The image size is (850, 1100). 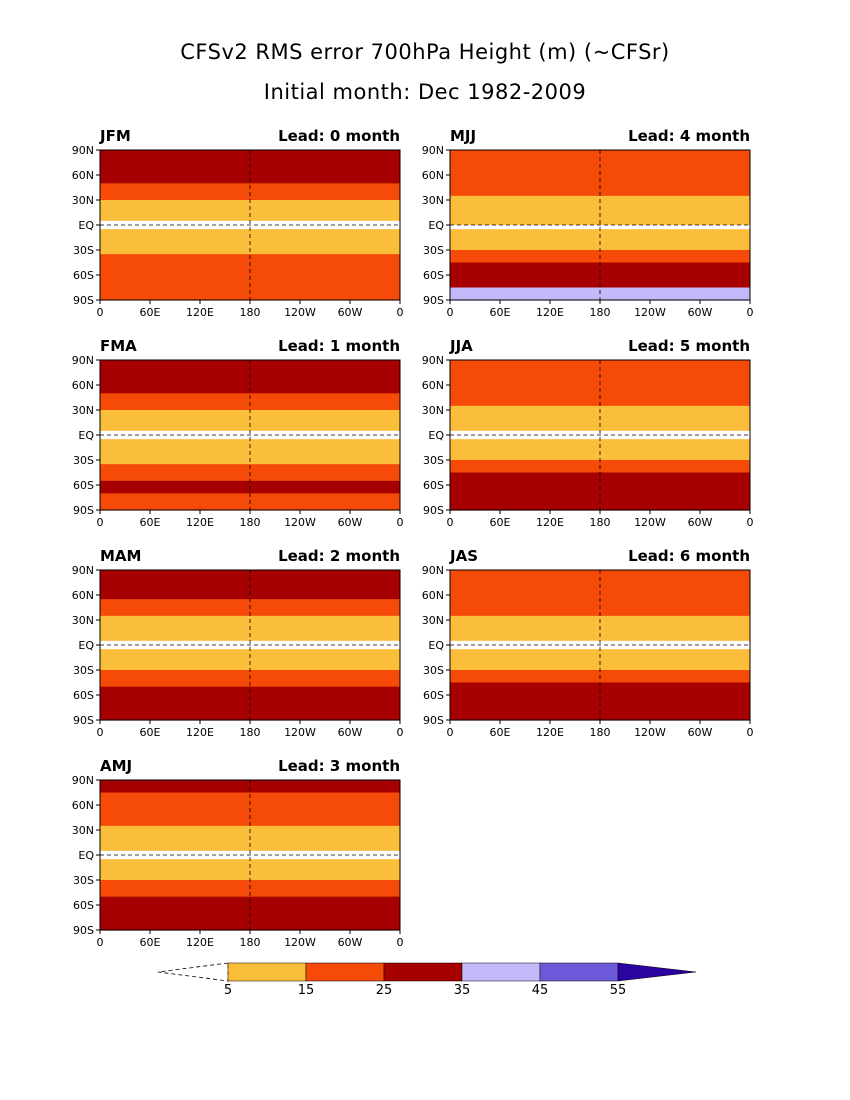 What do you see at coordinates (228, 990) in the screenshot?
I see `colorbar-tick-label: 5` at bounding box center [228, 990].